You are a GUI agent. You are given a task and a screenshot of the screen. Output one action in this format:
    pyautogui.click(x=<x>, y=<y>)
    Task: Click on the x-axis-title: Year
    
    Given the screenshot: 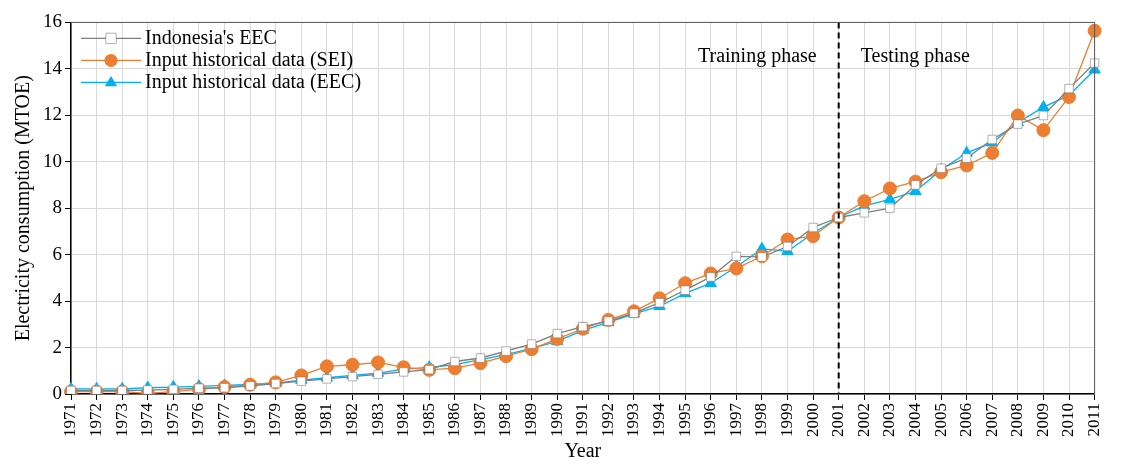 What is the action you would take?
    pyautogui.click(x=583, y=450)
    